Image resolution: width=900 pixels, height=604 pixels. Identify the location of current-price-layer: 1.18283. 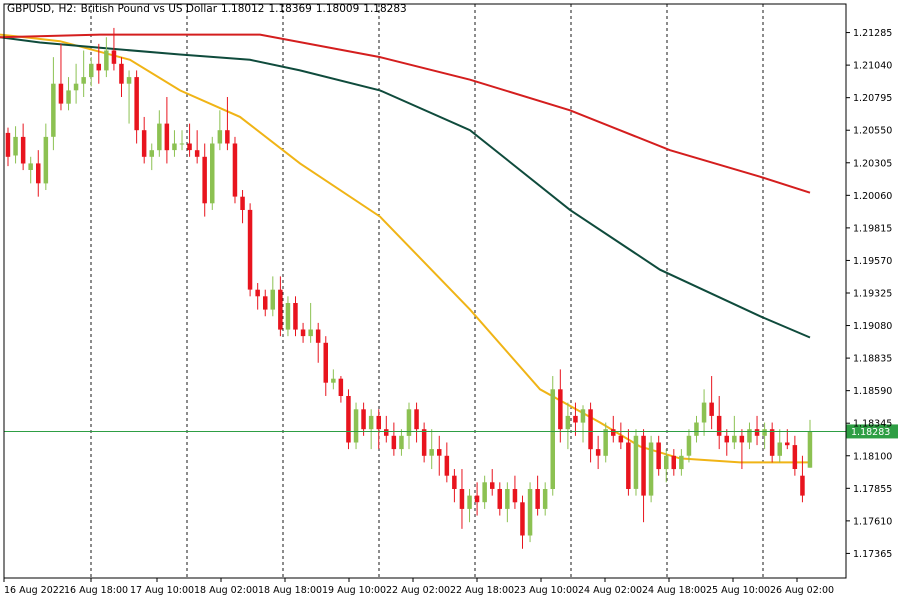
(451, 431).